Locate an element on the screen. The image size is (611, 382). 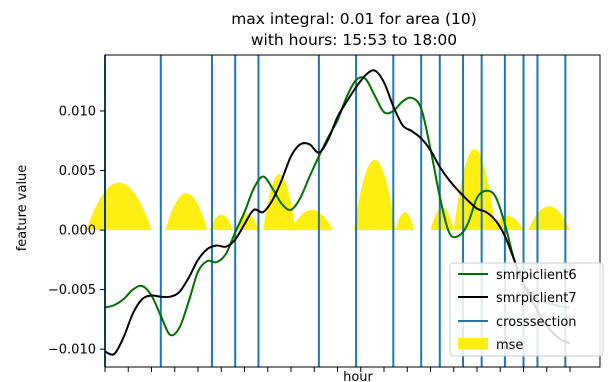
legend-box is located at coordinates (526, 309).